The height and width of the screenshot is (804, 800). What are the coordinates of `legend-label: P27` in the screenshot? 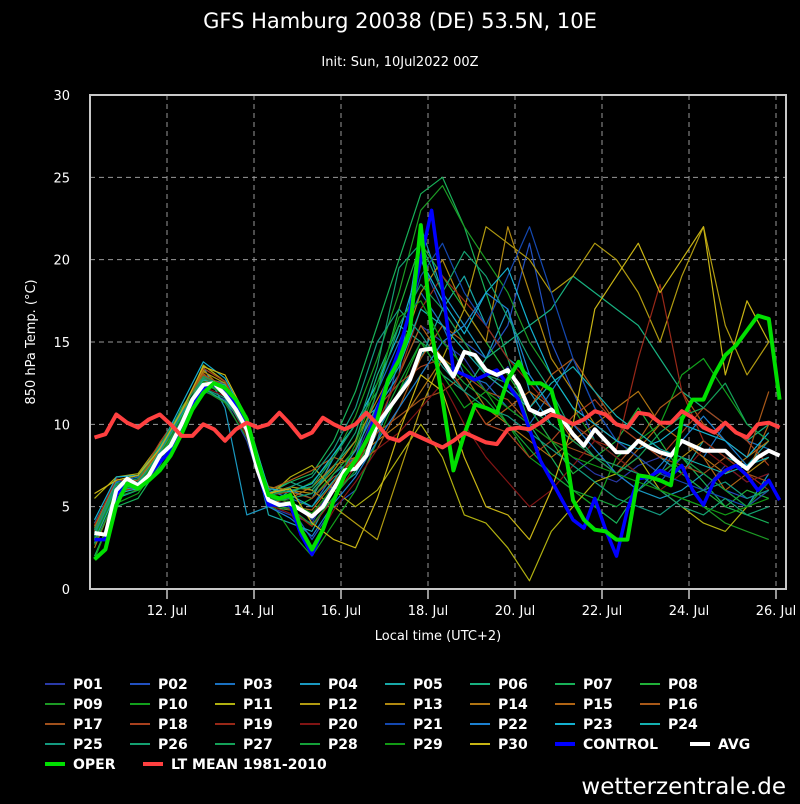 It's located at (258, 745).